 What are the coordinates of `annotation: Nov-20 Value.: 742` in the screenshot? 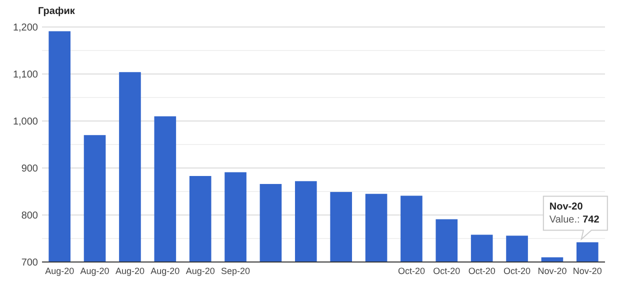 It's located at (574, 213).